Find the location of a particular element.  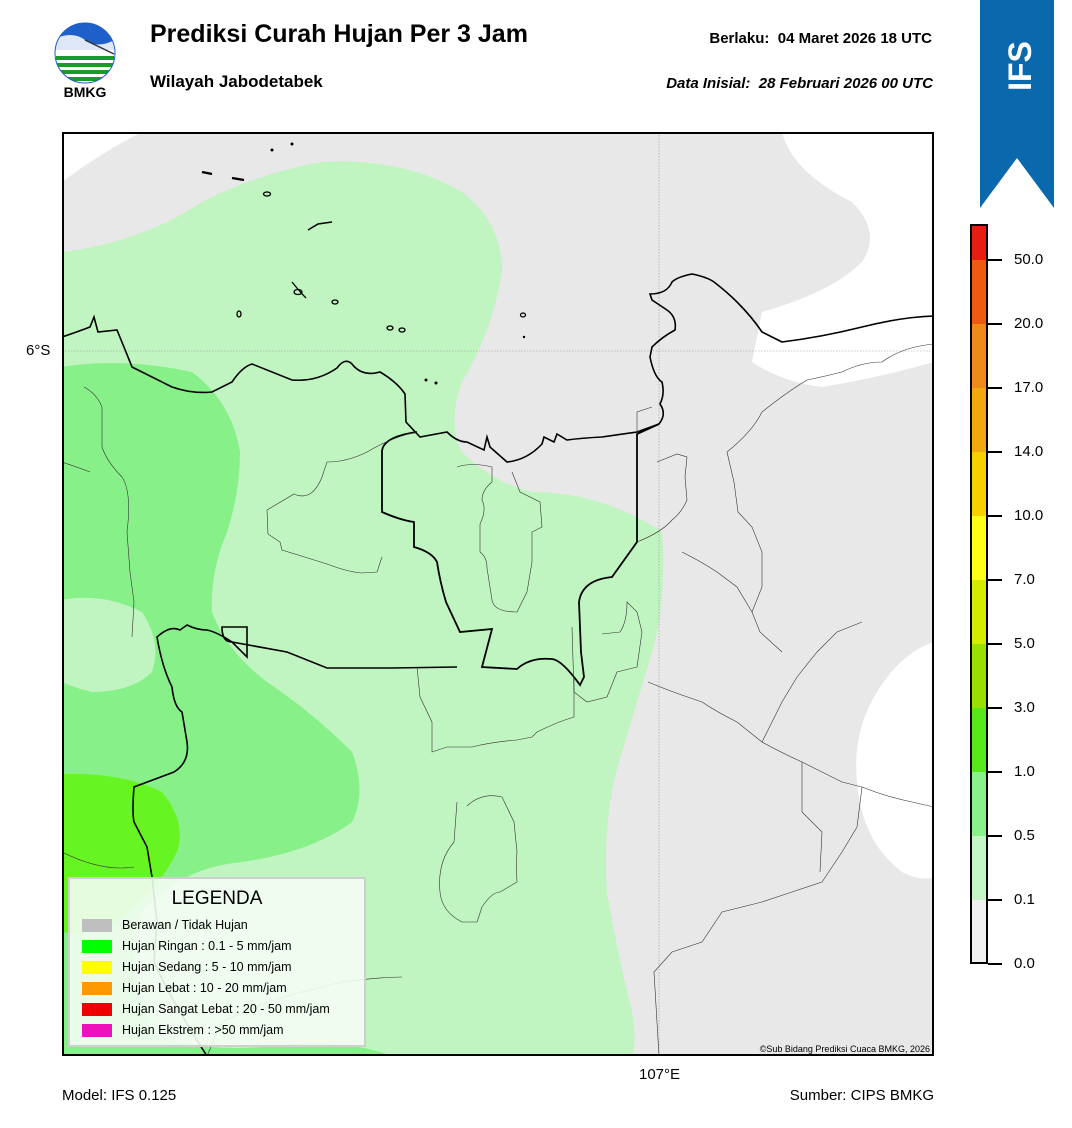

legend-label: Hujan Sedang : 5 - 10 mm/jam is located at coordinates (207, 967).